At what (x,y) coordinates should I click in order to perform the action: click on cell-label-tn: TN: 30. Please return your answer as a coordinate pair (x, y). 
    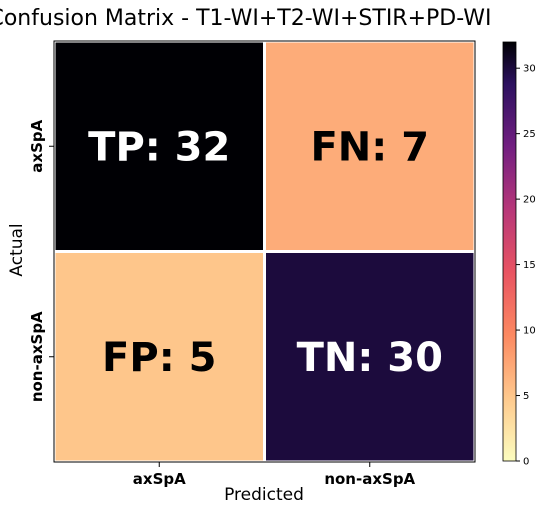
    Looking at the image, I should click on (370, 358).